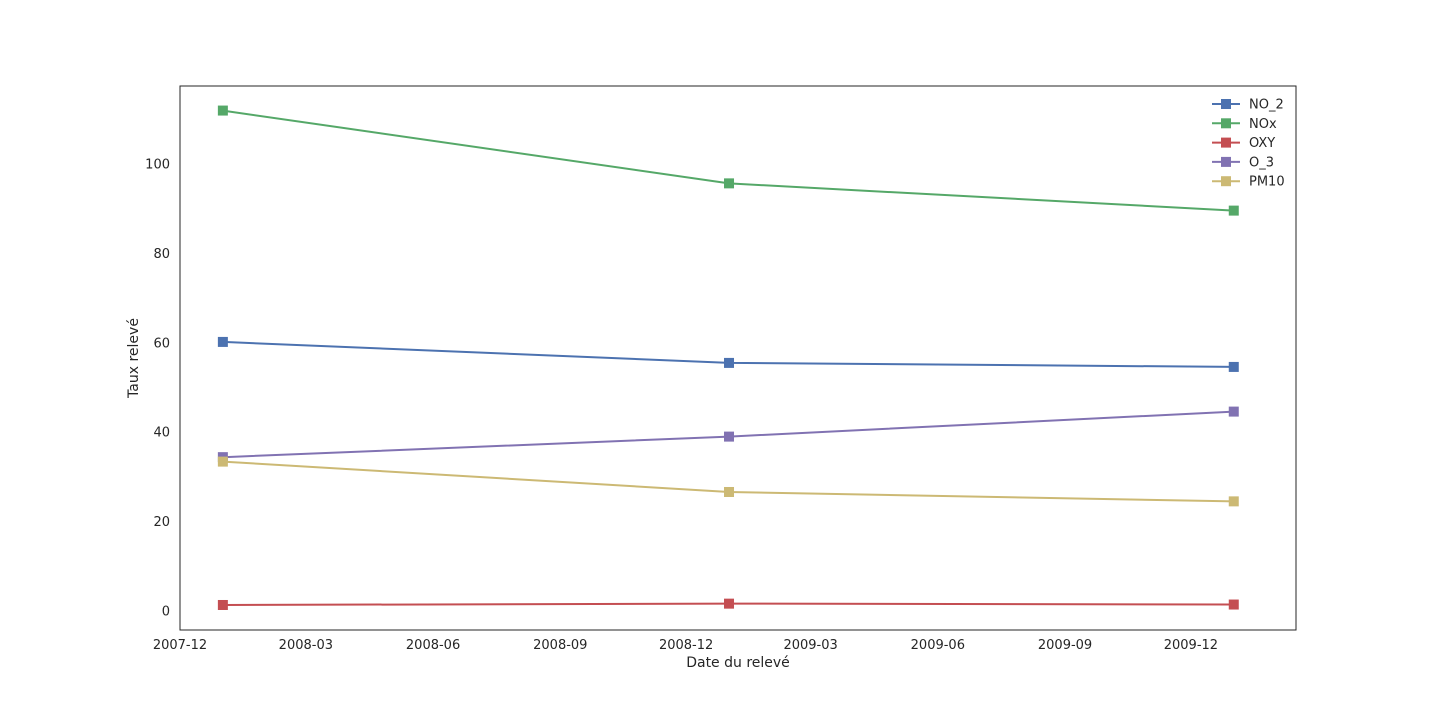 This screenshot has height=720, width=1440. What do you see at coordinates (1243, 143) in the screenshot?
I see `legend-item-oxy: OXY` at bounding box center [1243, 143].